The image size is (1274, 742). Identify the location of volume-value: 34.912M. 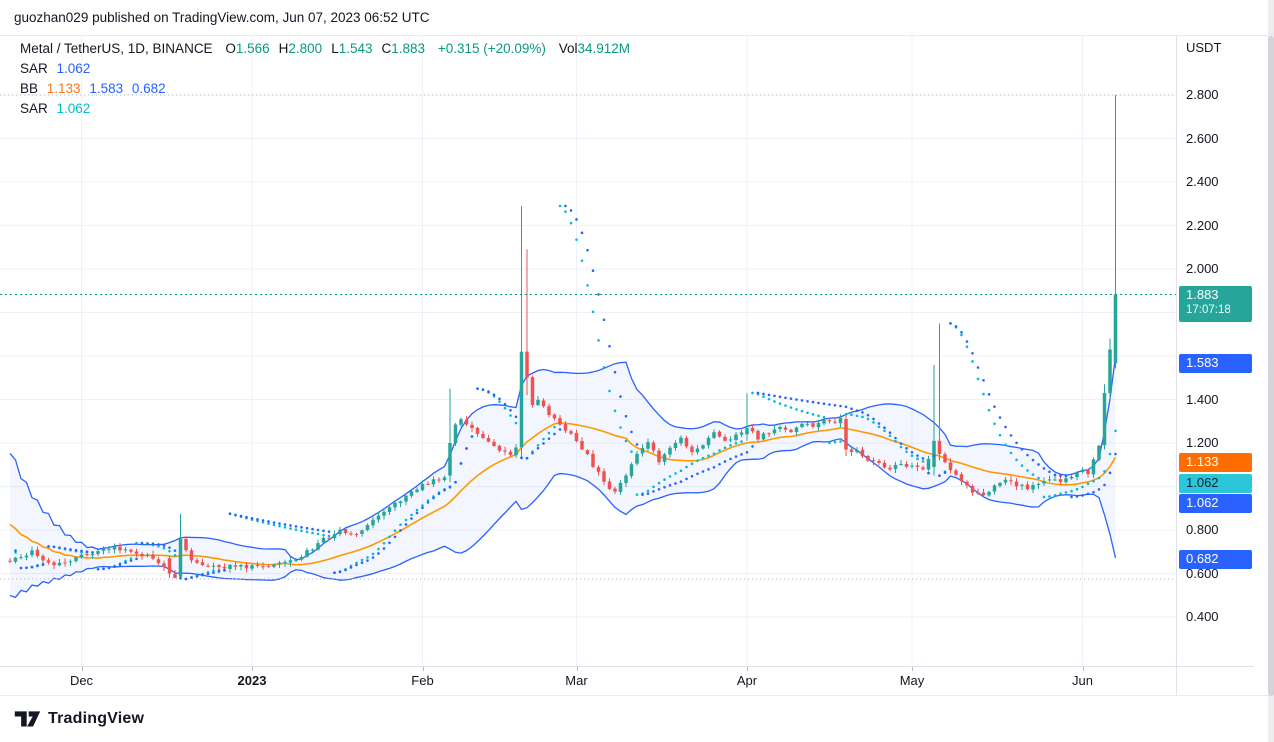
(604, 48).